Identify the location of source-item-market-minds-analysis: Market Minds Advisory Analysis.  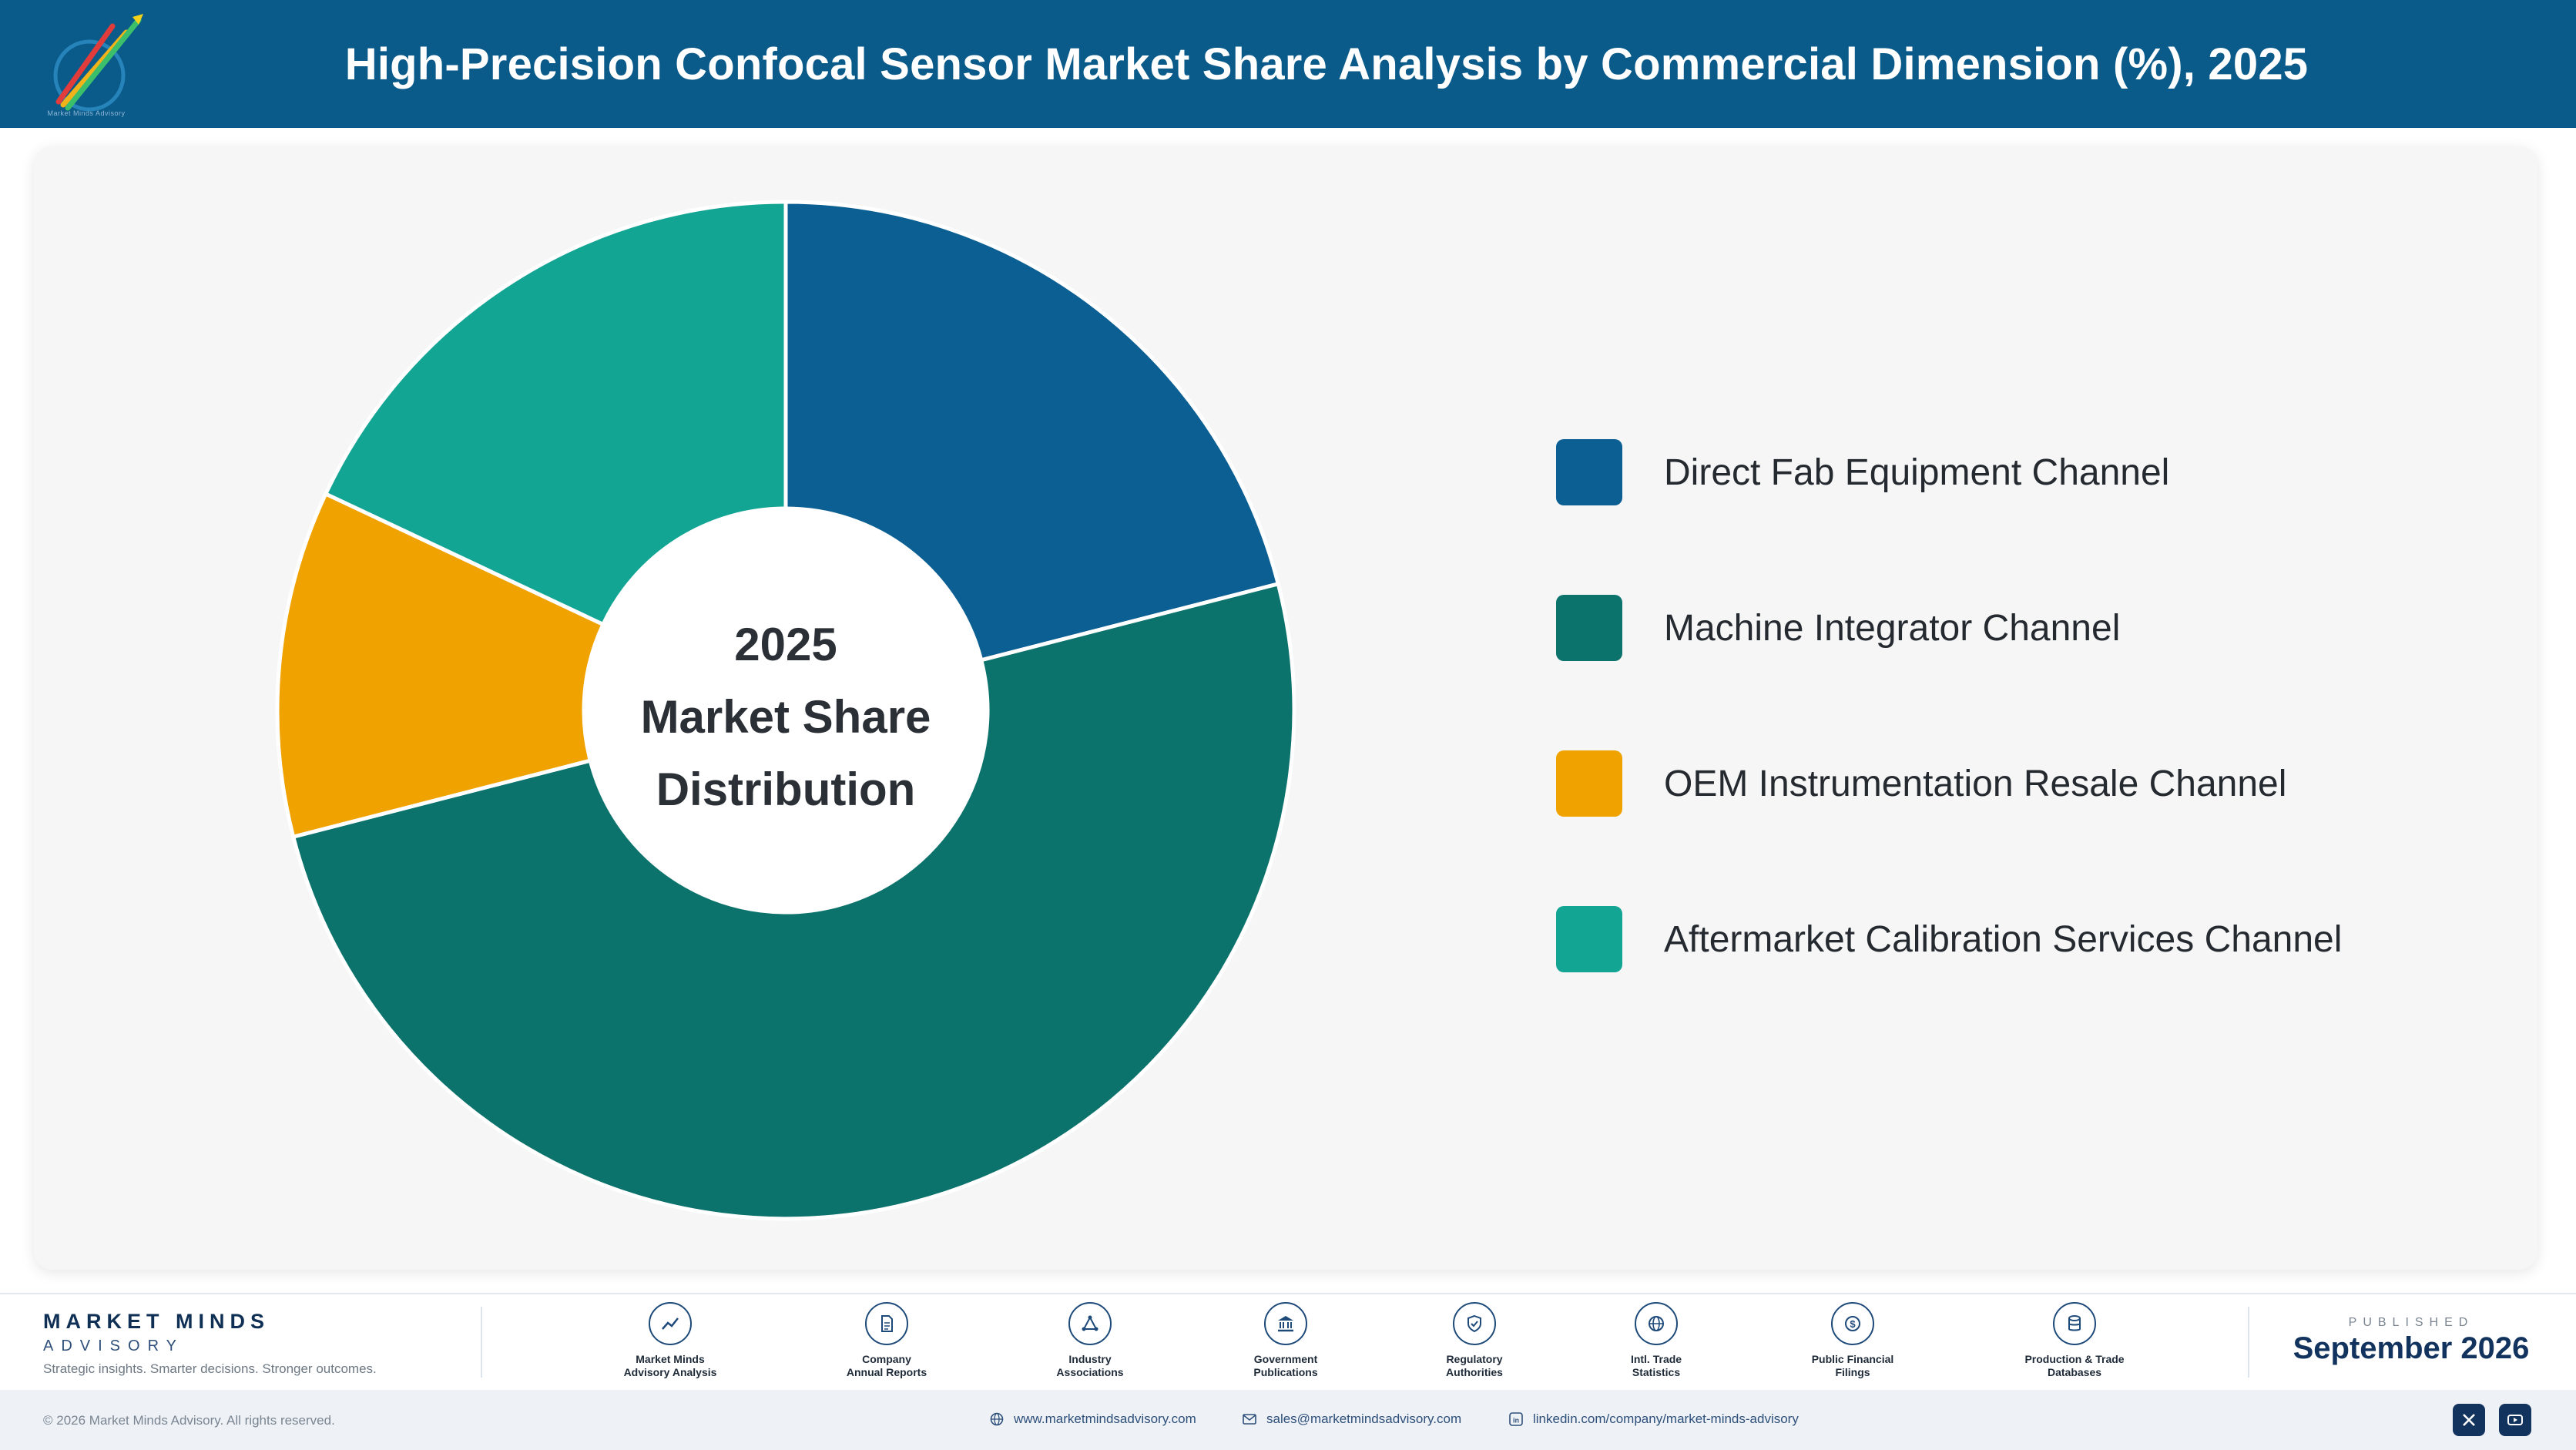
(670, 1340).